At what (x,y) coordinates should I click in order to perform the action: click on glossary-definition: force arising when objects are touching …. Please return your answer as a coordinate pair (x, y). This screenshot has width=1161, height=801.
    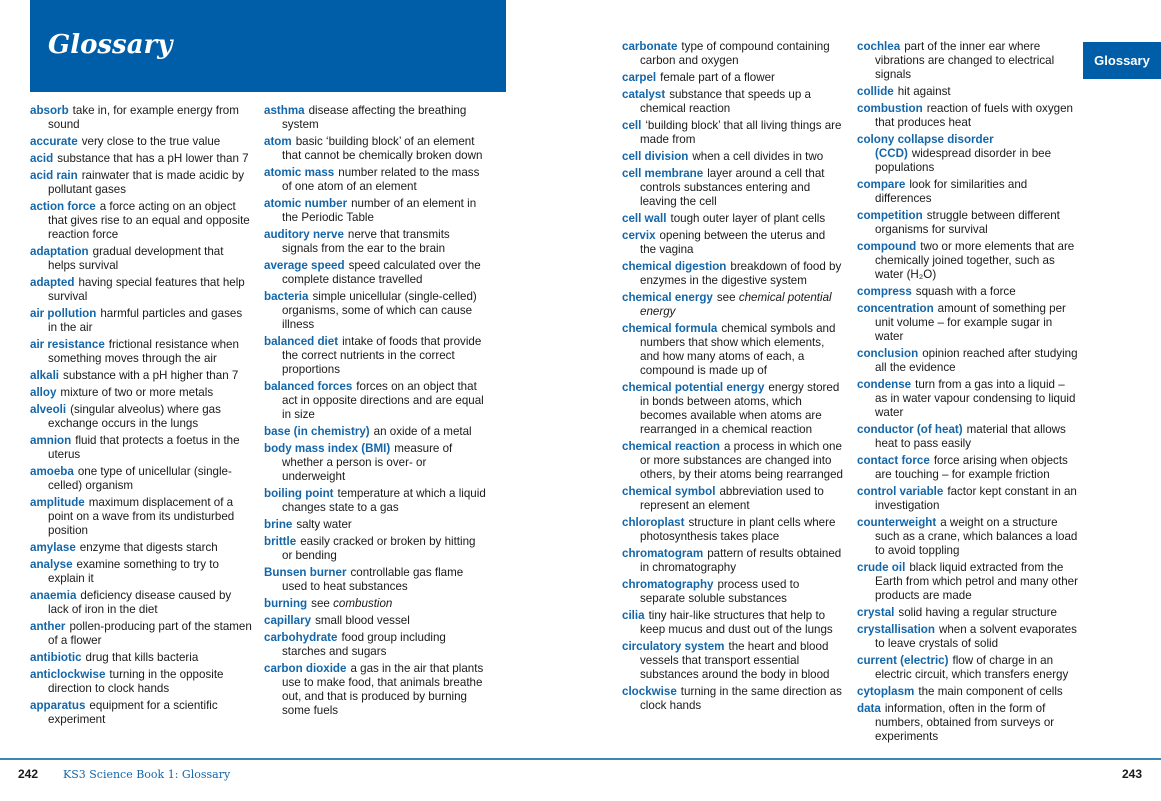
    Looking at the image, I should click on (971, 467).